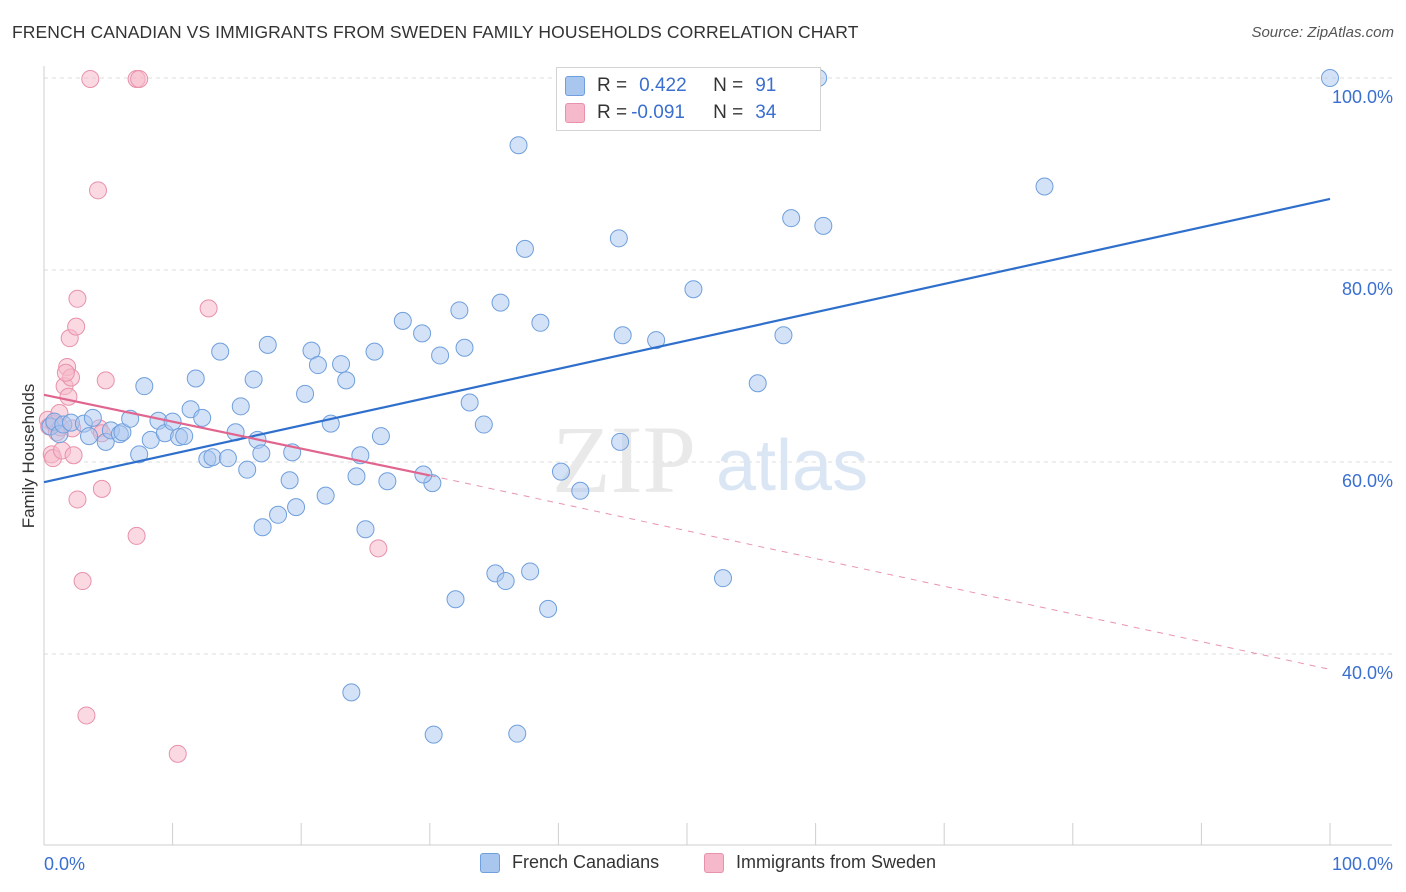  Describe the element at coordinates (880, 572) in the screenshot. I see `trend-line-extension-immigrants-from-sweden` at that location.